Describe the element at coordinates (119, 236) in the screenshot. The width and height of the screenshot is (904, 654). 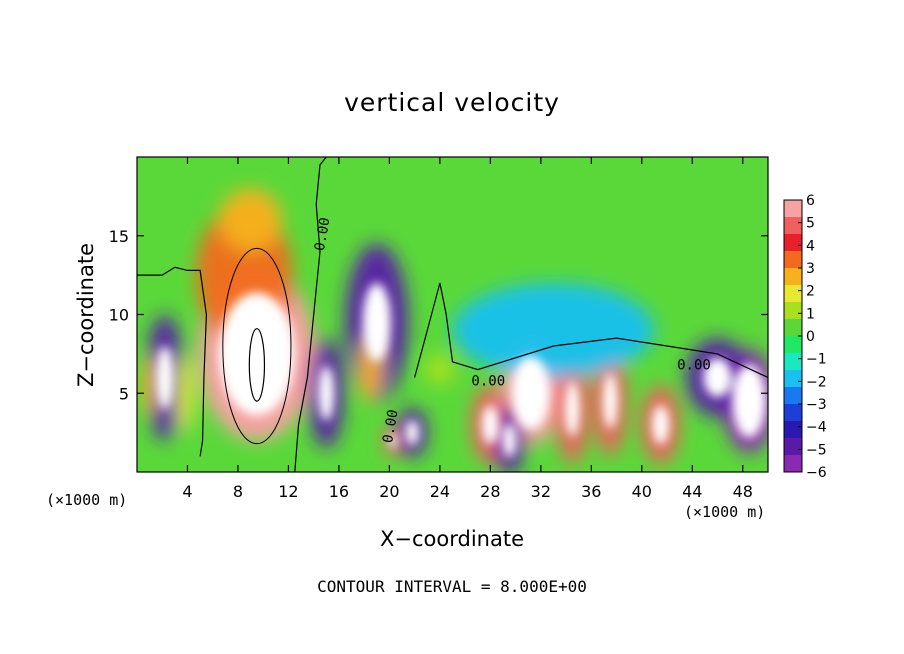
I see `y-tick-label: 15` at that location.